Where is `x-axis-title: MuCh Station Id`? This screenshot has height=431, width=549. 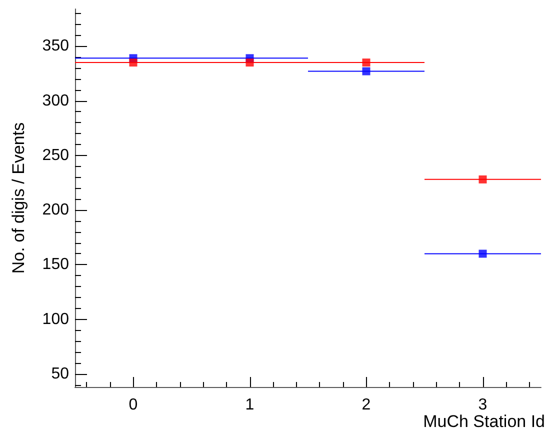 x-axis-title: MuCh Station Id is located at coordinates (484, 421).